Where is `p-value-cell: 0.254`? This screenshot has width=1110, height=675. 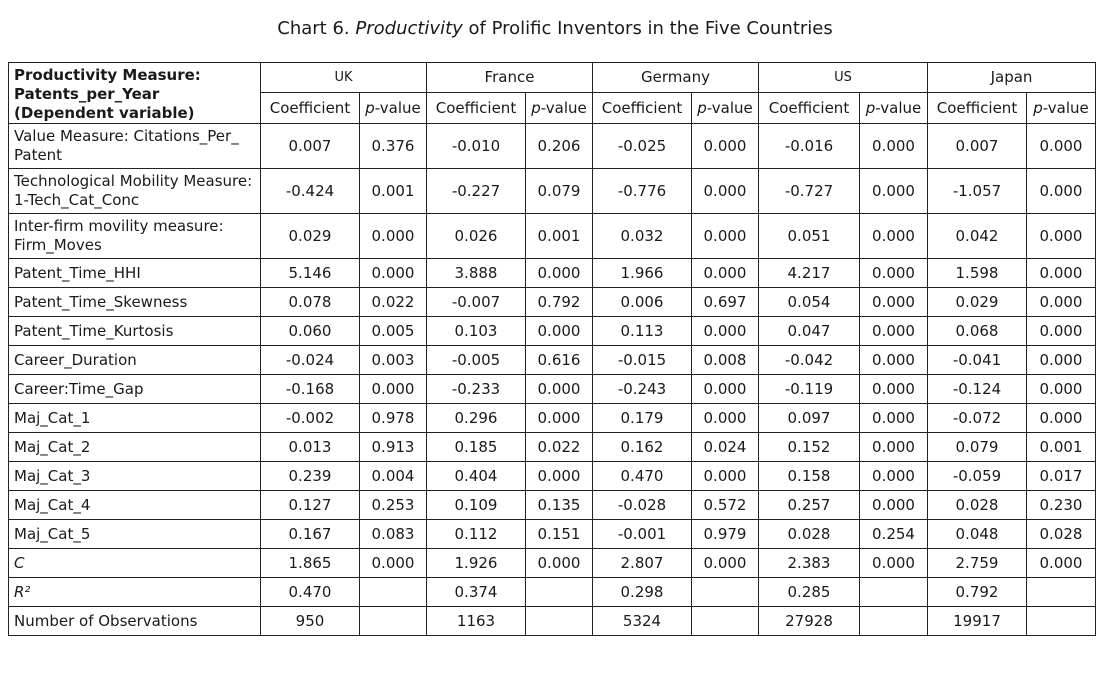 p-value-cell: 0.254 is located at coordinates (893, 534).